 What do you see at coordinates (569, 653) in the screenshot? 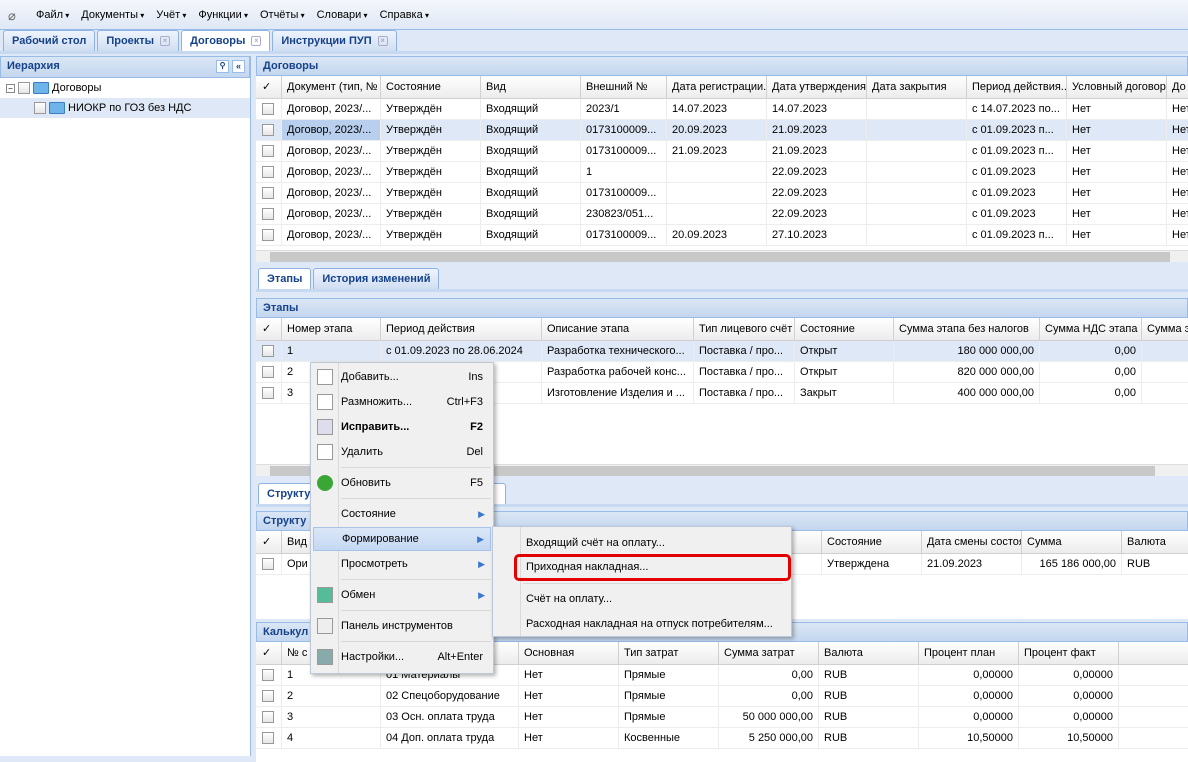
I see `column-header: Основная` at bounding box center [569, 653].